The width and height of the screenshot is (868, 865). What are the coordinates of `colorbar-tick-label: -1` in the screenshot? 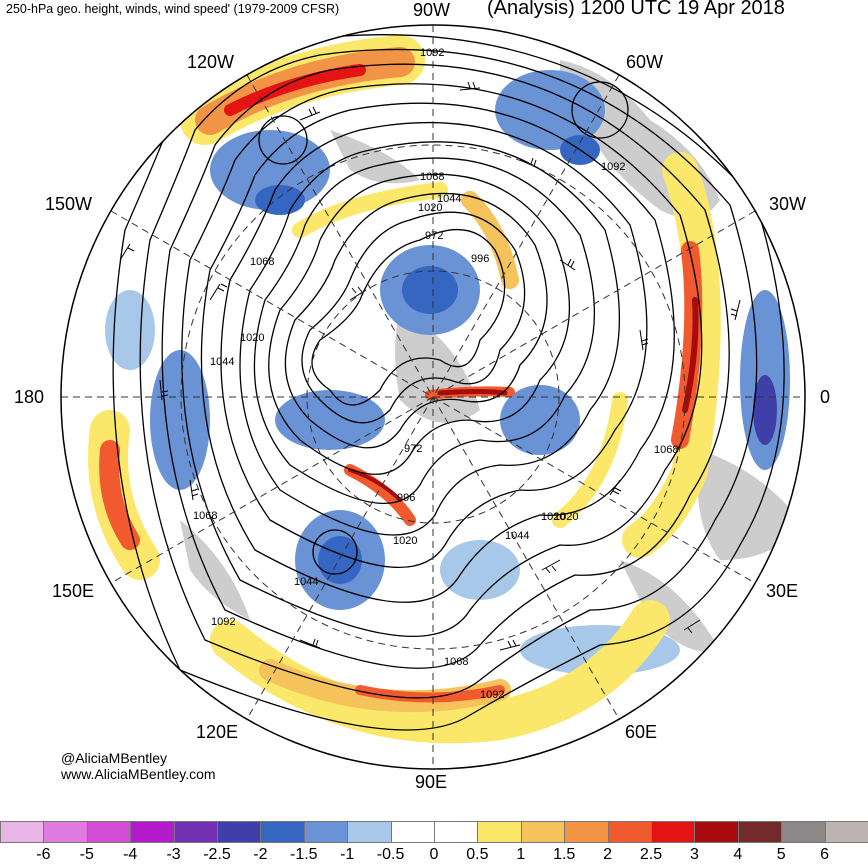 It's located at (347, 854).